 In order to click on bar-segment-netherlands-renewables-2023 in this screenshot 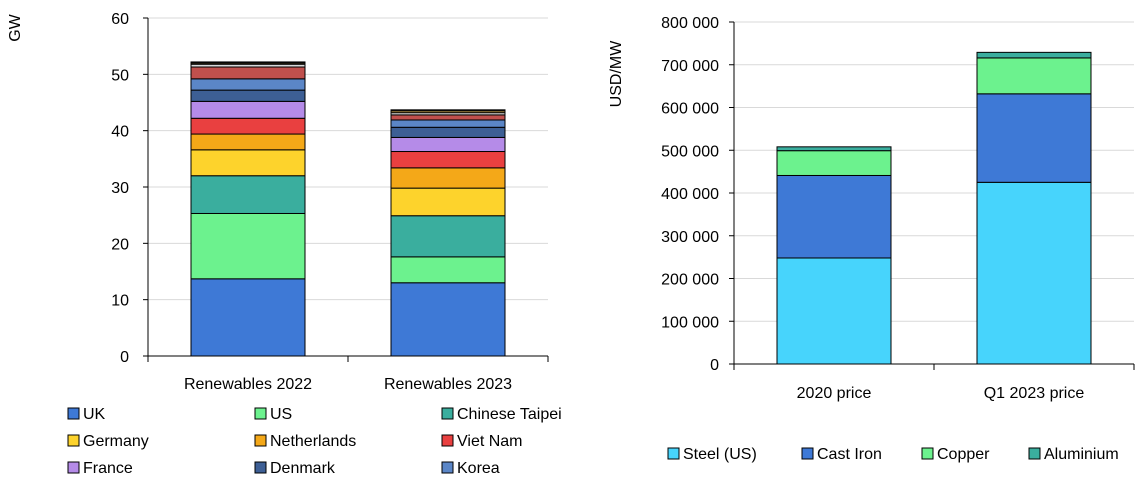, I will do `click(448, 178)`.